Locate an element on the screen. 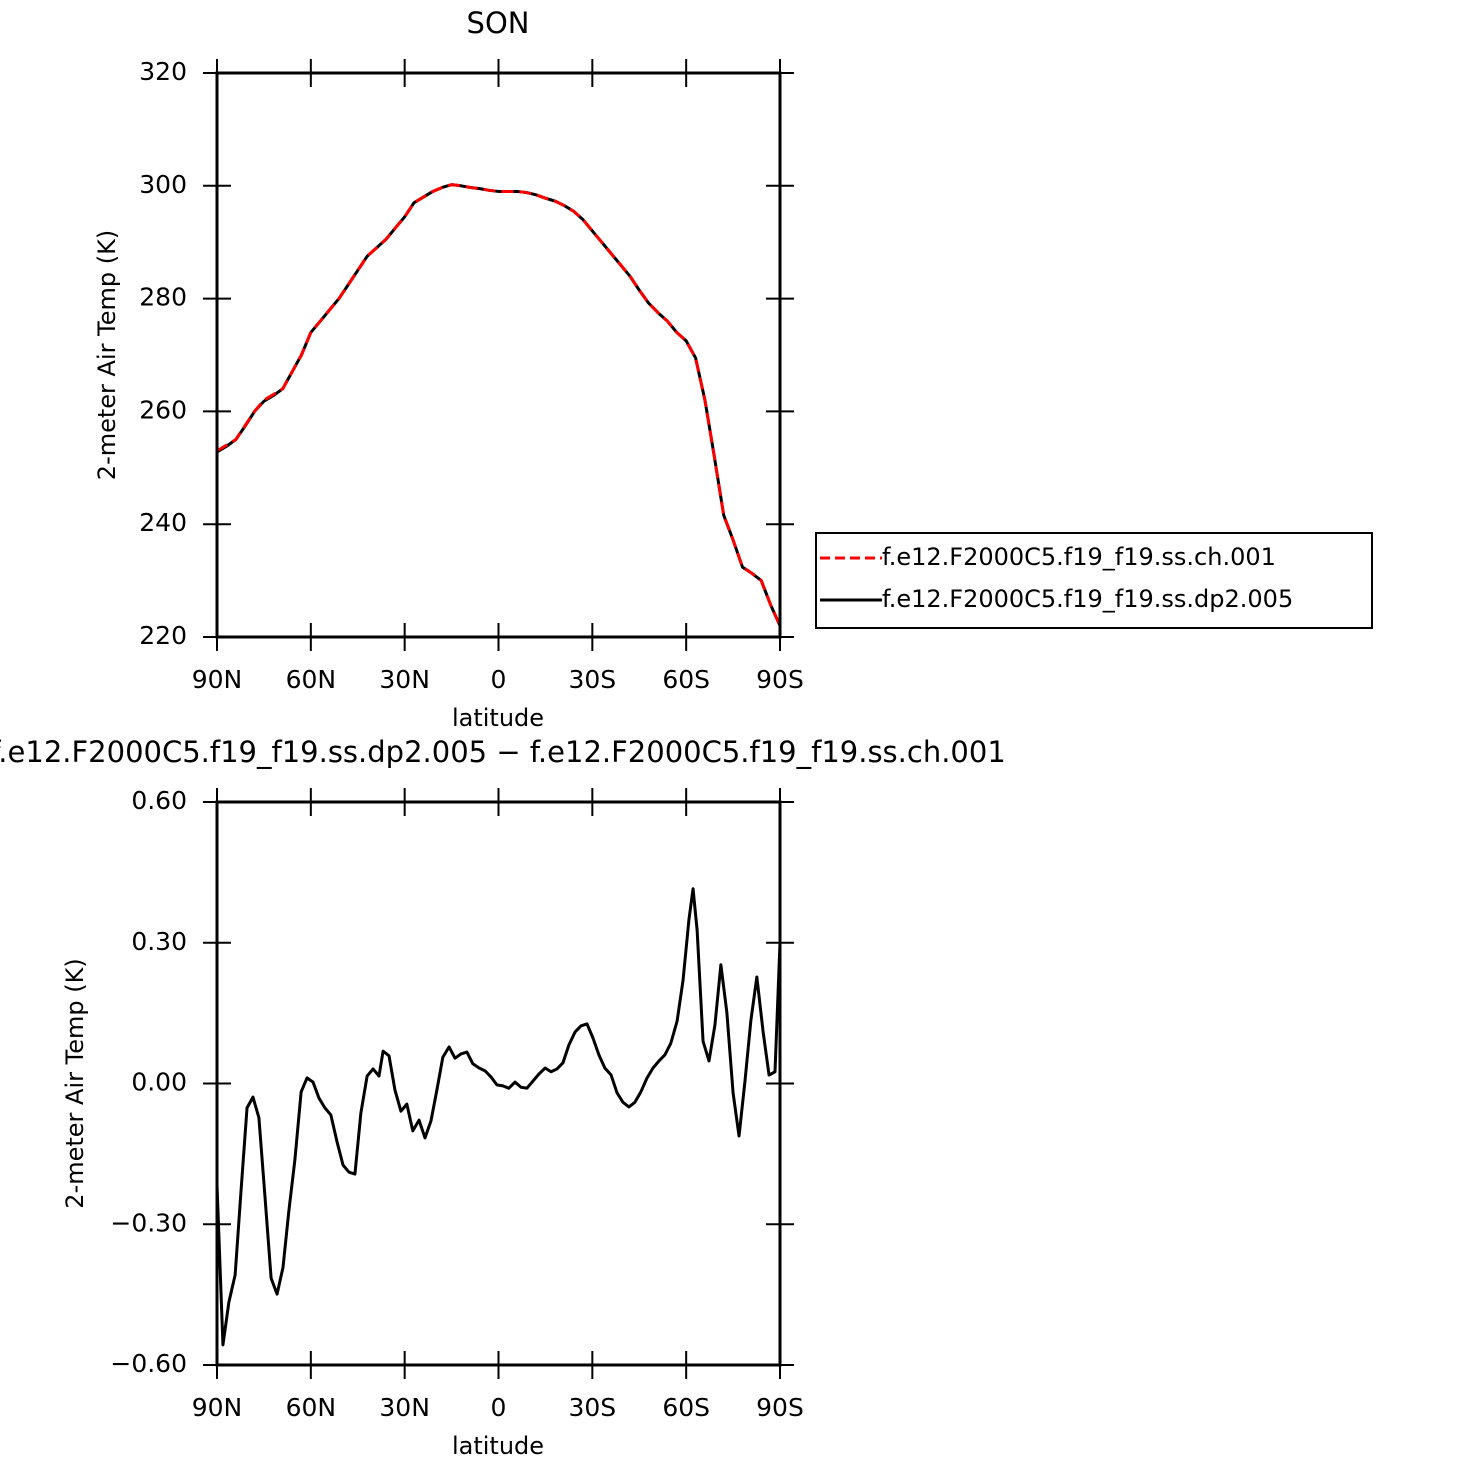 The width and height of the screenshot is (1467, 1469). y-tick-label: −0.60 is located at coordinates (148, 1363).